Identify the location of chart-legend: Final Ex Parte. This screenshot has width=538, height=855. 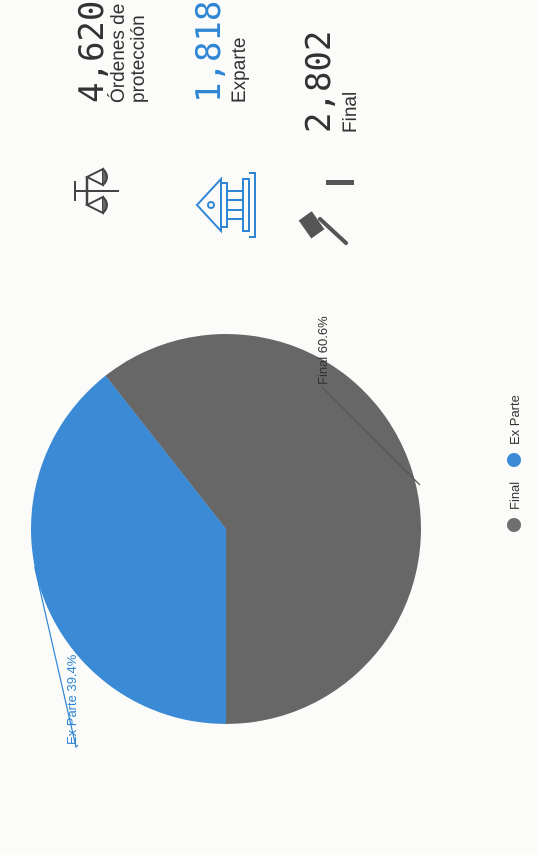
(514, 463).